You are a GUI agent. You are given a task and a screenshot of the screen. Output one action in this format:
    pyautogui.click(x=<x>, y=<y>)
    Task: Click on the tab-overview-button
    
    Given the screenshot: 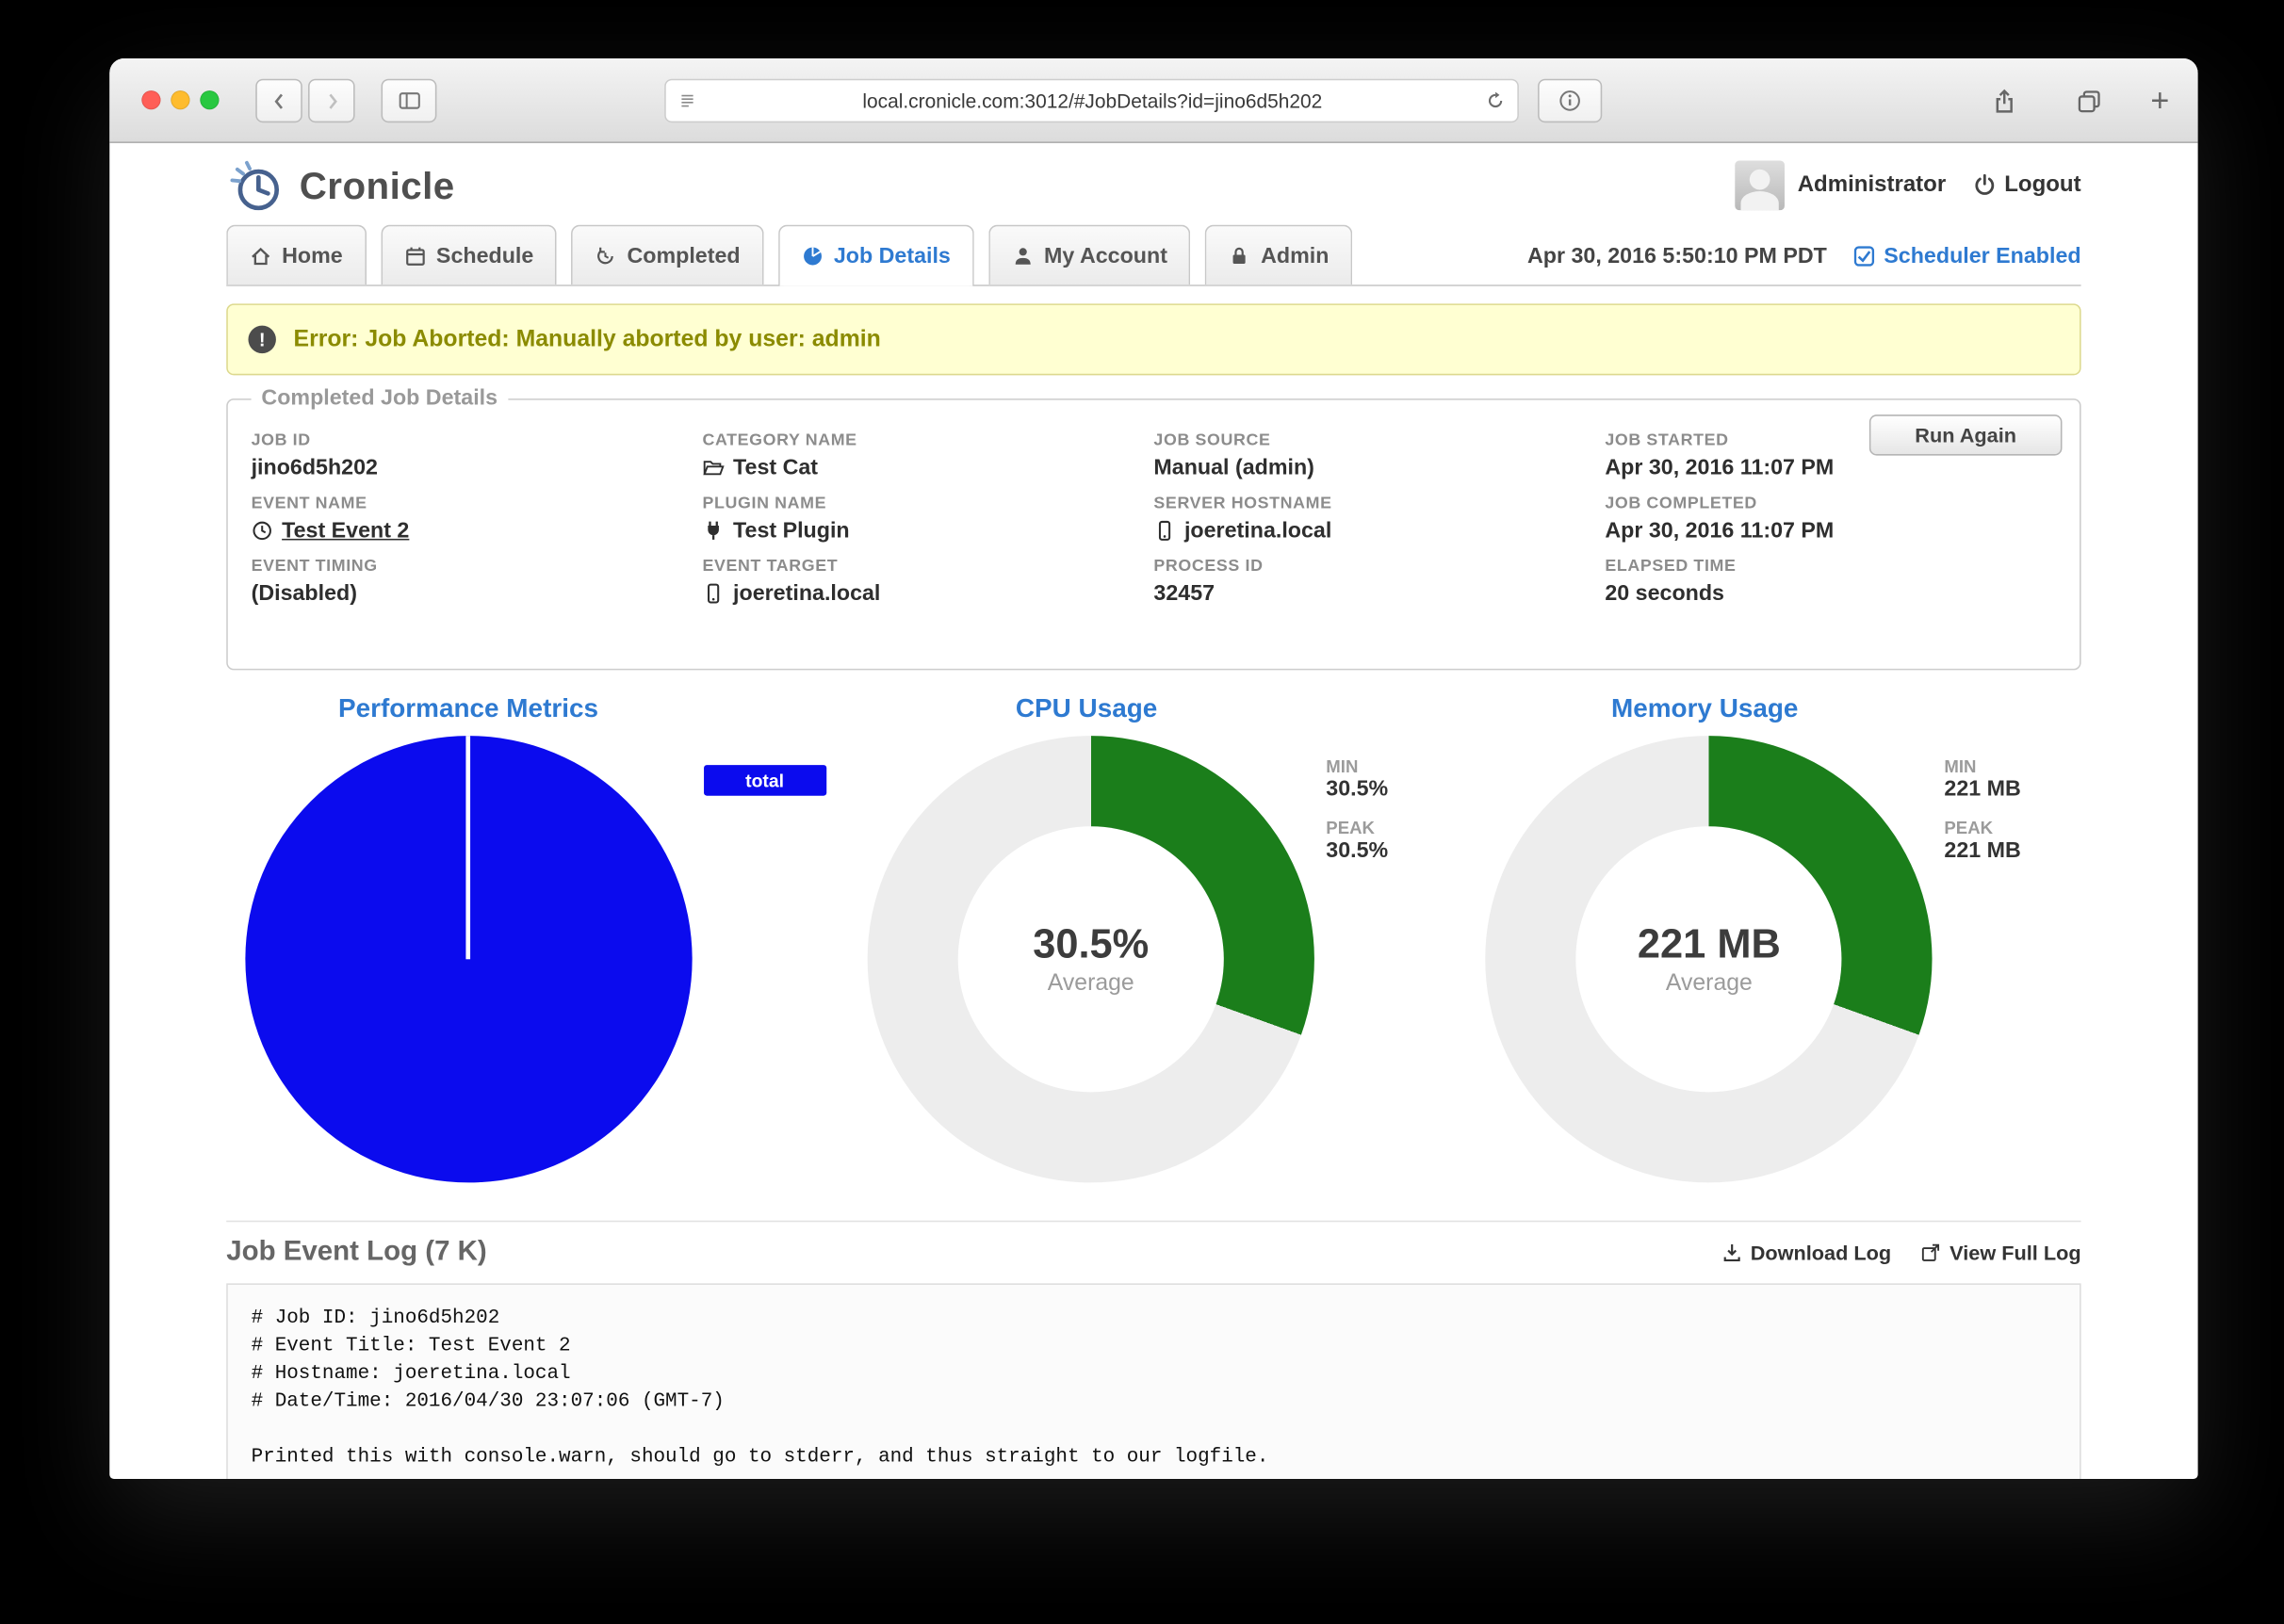 What is the action you would take?
    pyautogui.click(x=2088, y=100)
    